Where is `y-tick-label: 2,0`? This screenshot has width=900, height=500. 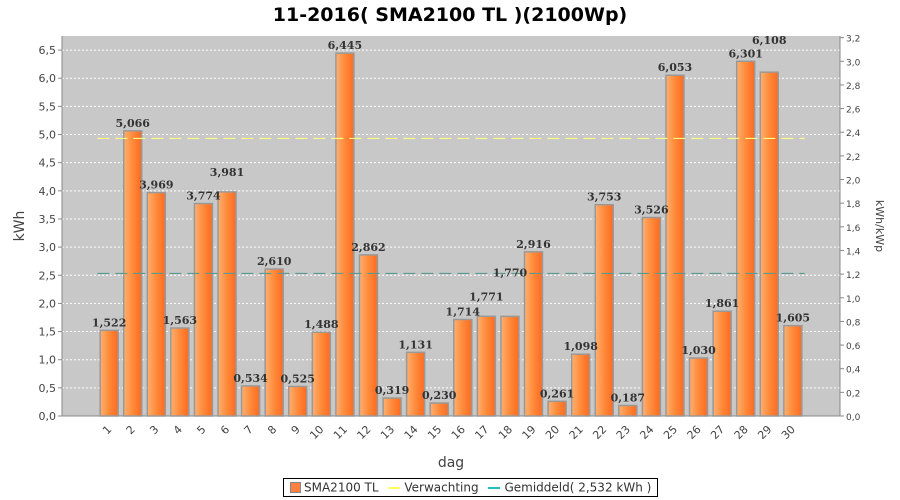
y-tick-label: 2,0 is located at coordinates (48, 303).